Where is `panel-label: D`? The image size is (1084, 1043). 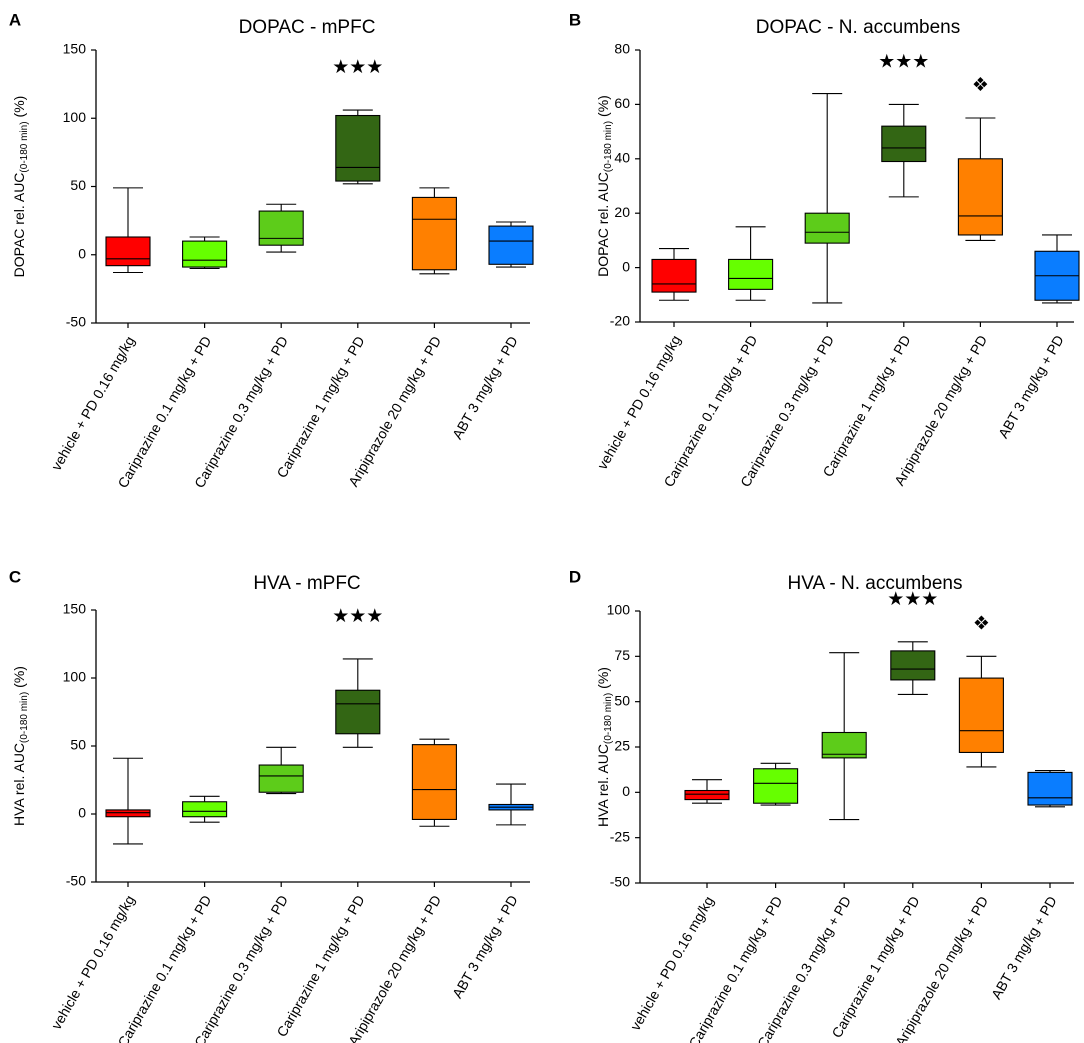 panel-label: D is located at coordinates (575, 576).